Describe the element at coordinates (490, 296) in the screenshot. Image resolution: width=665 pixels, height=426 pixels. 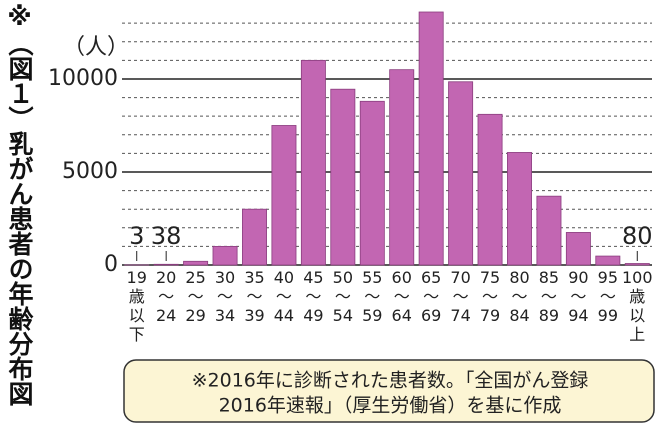
I see `x-tick-label: 75 〜 79` at that location.